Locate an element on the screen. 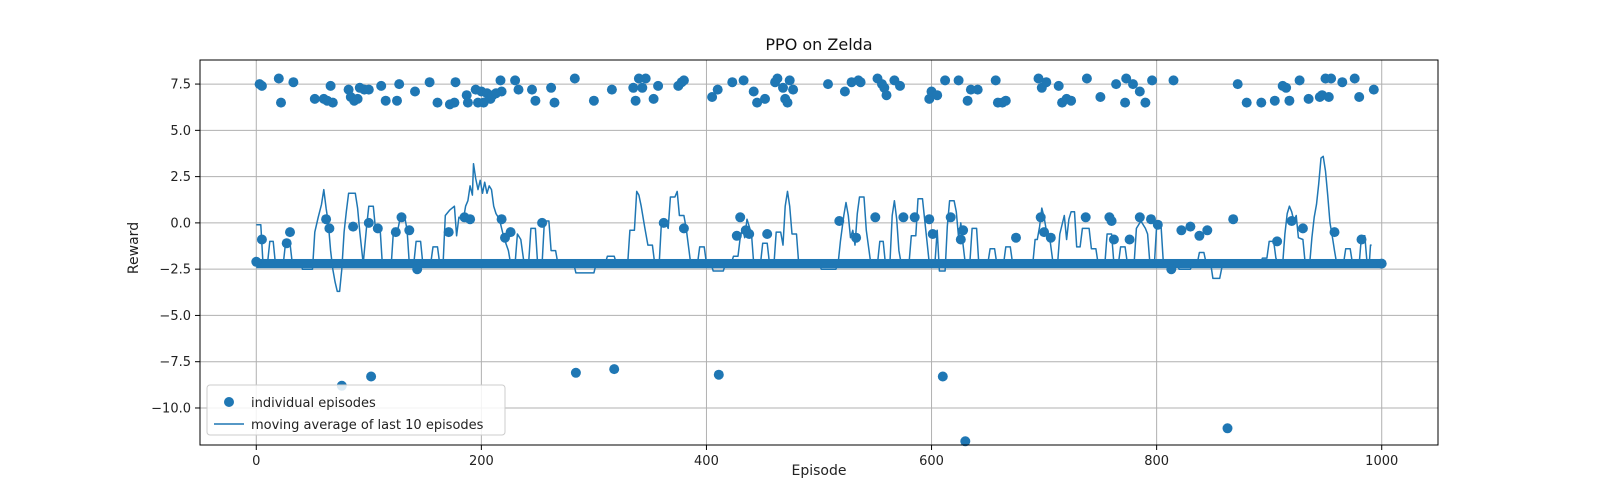 The width and height of the screenshot is (1600, 500). y-axis-label: Reward is located at coordinates (134, 248).